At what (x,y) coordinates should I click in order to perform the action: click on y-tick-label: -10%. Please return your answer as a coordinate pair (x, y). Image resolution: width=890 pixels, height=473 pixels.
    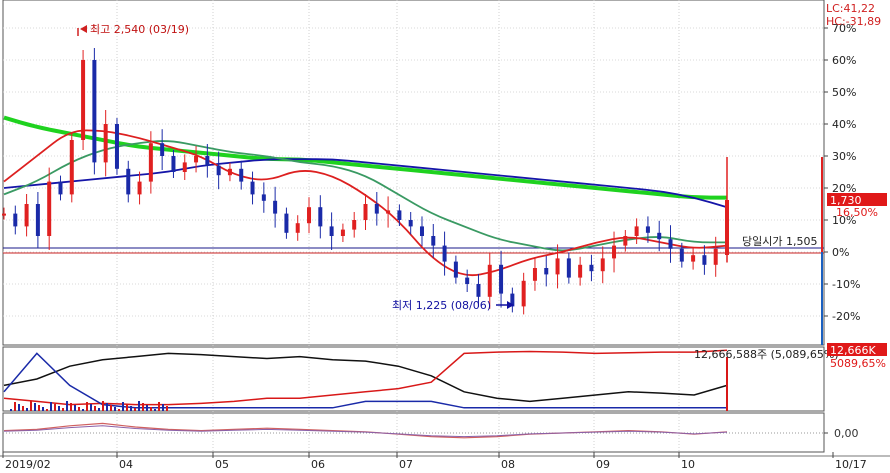
    Looking at the image, I should click on (846, 284).